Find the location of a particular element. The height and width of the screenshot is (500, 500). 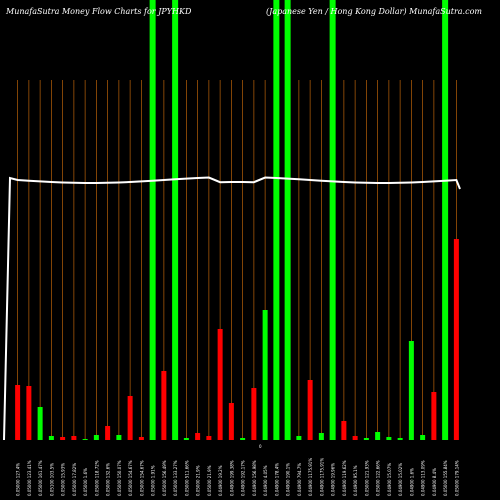

x-tick-label: 0.05000 127.4% is located at coordinates (18, 479).